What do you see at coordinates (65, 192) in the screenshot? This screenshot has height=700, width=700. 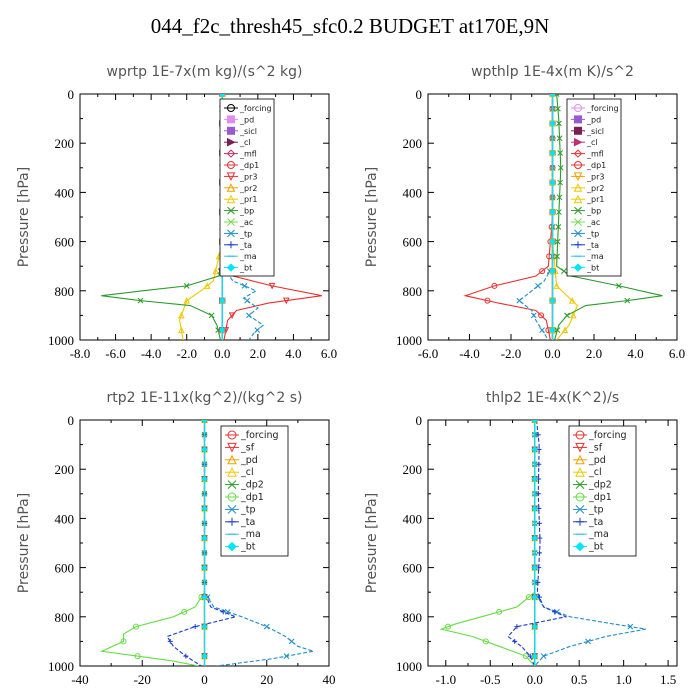 I see `y-tick-label: 400` at bounding box center [65, 192].